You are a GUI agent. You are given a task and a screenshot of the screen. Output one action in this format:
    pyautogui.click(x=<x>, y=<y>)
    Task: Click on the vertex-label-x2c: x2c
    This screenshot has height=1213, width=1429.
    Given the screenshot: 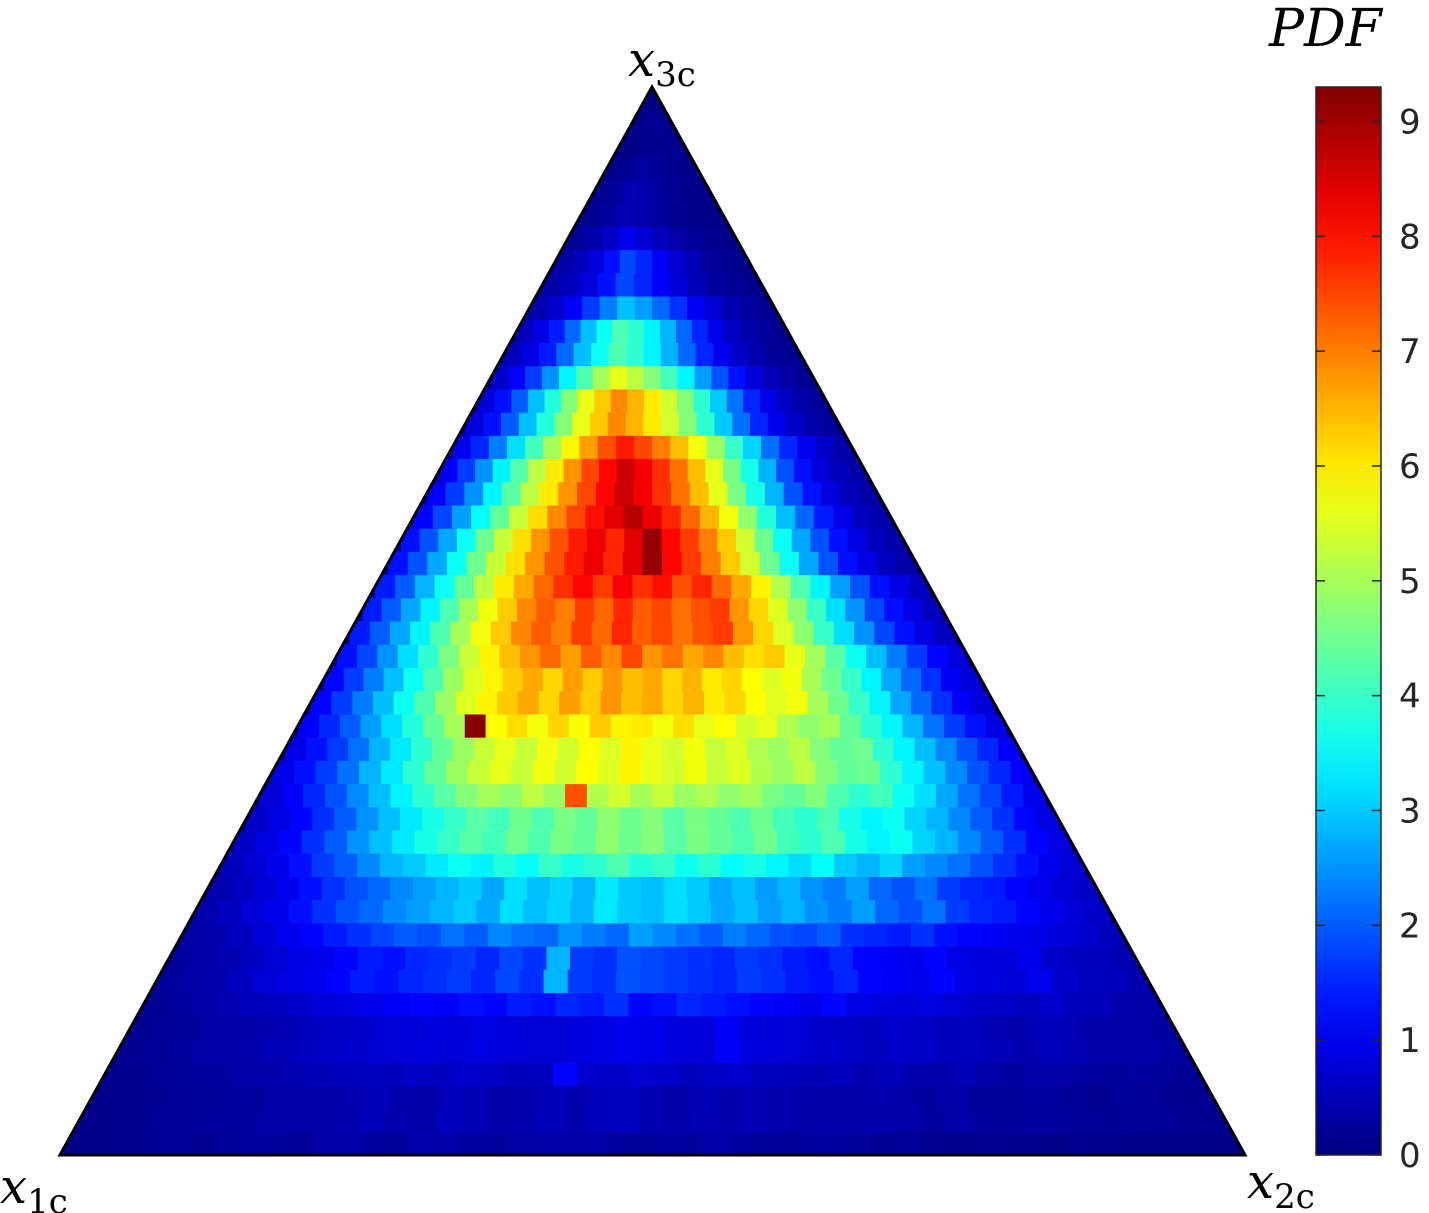 What is the action you would take?
    pyautogui.click(x=1281, y=1183)
    